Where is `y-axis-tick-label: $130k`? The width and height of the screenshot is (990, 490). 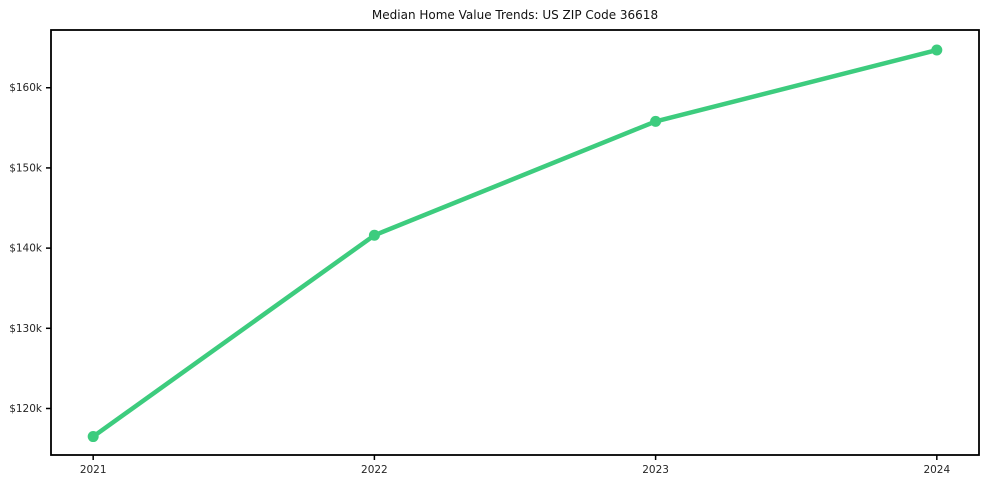
y-axis-tick-label: $130k is located at coordinates (26, 329).